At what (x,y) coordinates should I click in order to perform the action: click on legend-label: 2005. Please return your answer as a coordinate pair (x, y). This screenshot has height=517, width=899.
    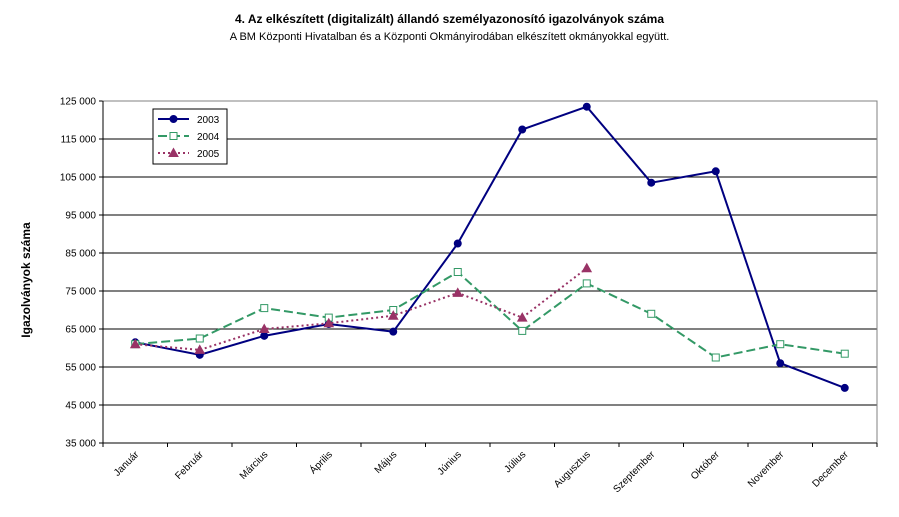
    Looking at the image, I should click on (208, 154).